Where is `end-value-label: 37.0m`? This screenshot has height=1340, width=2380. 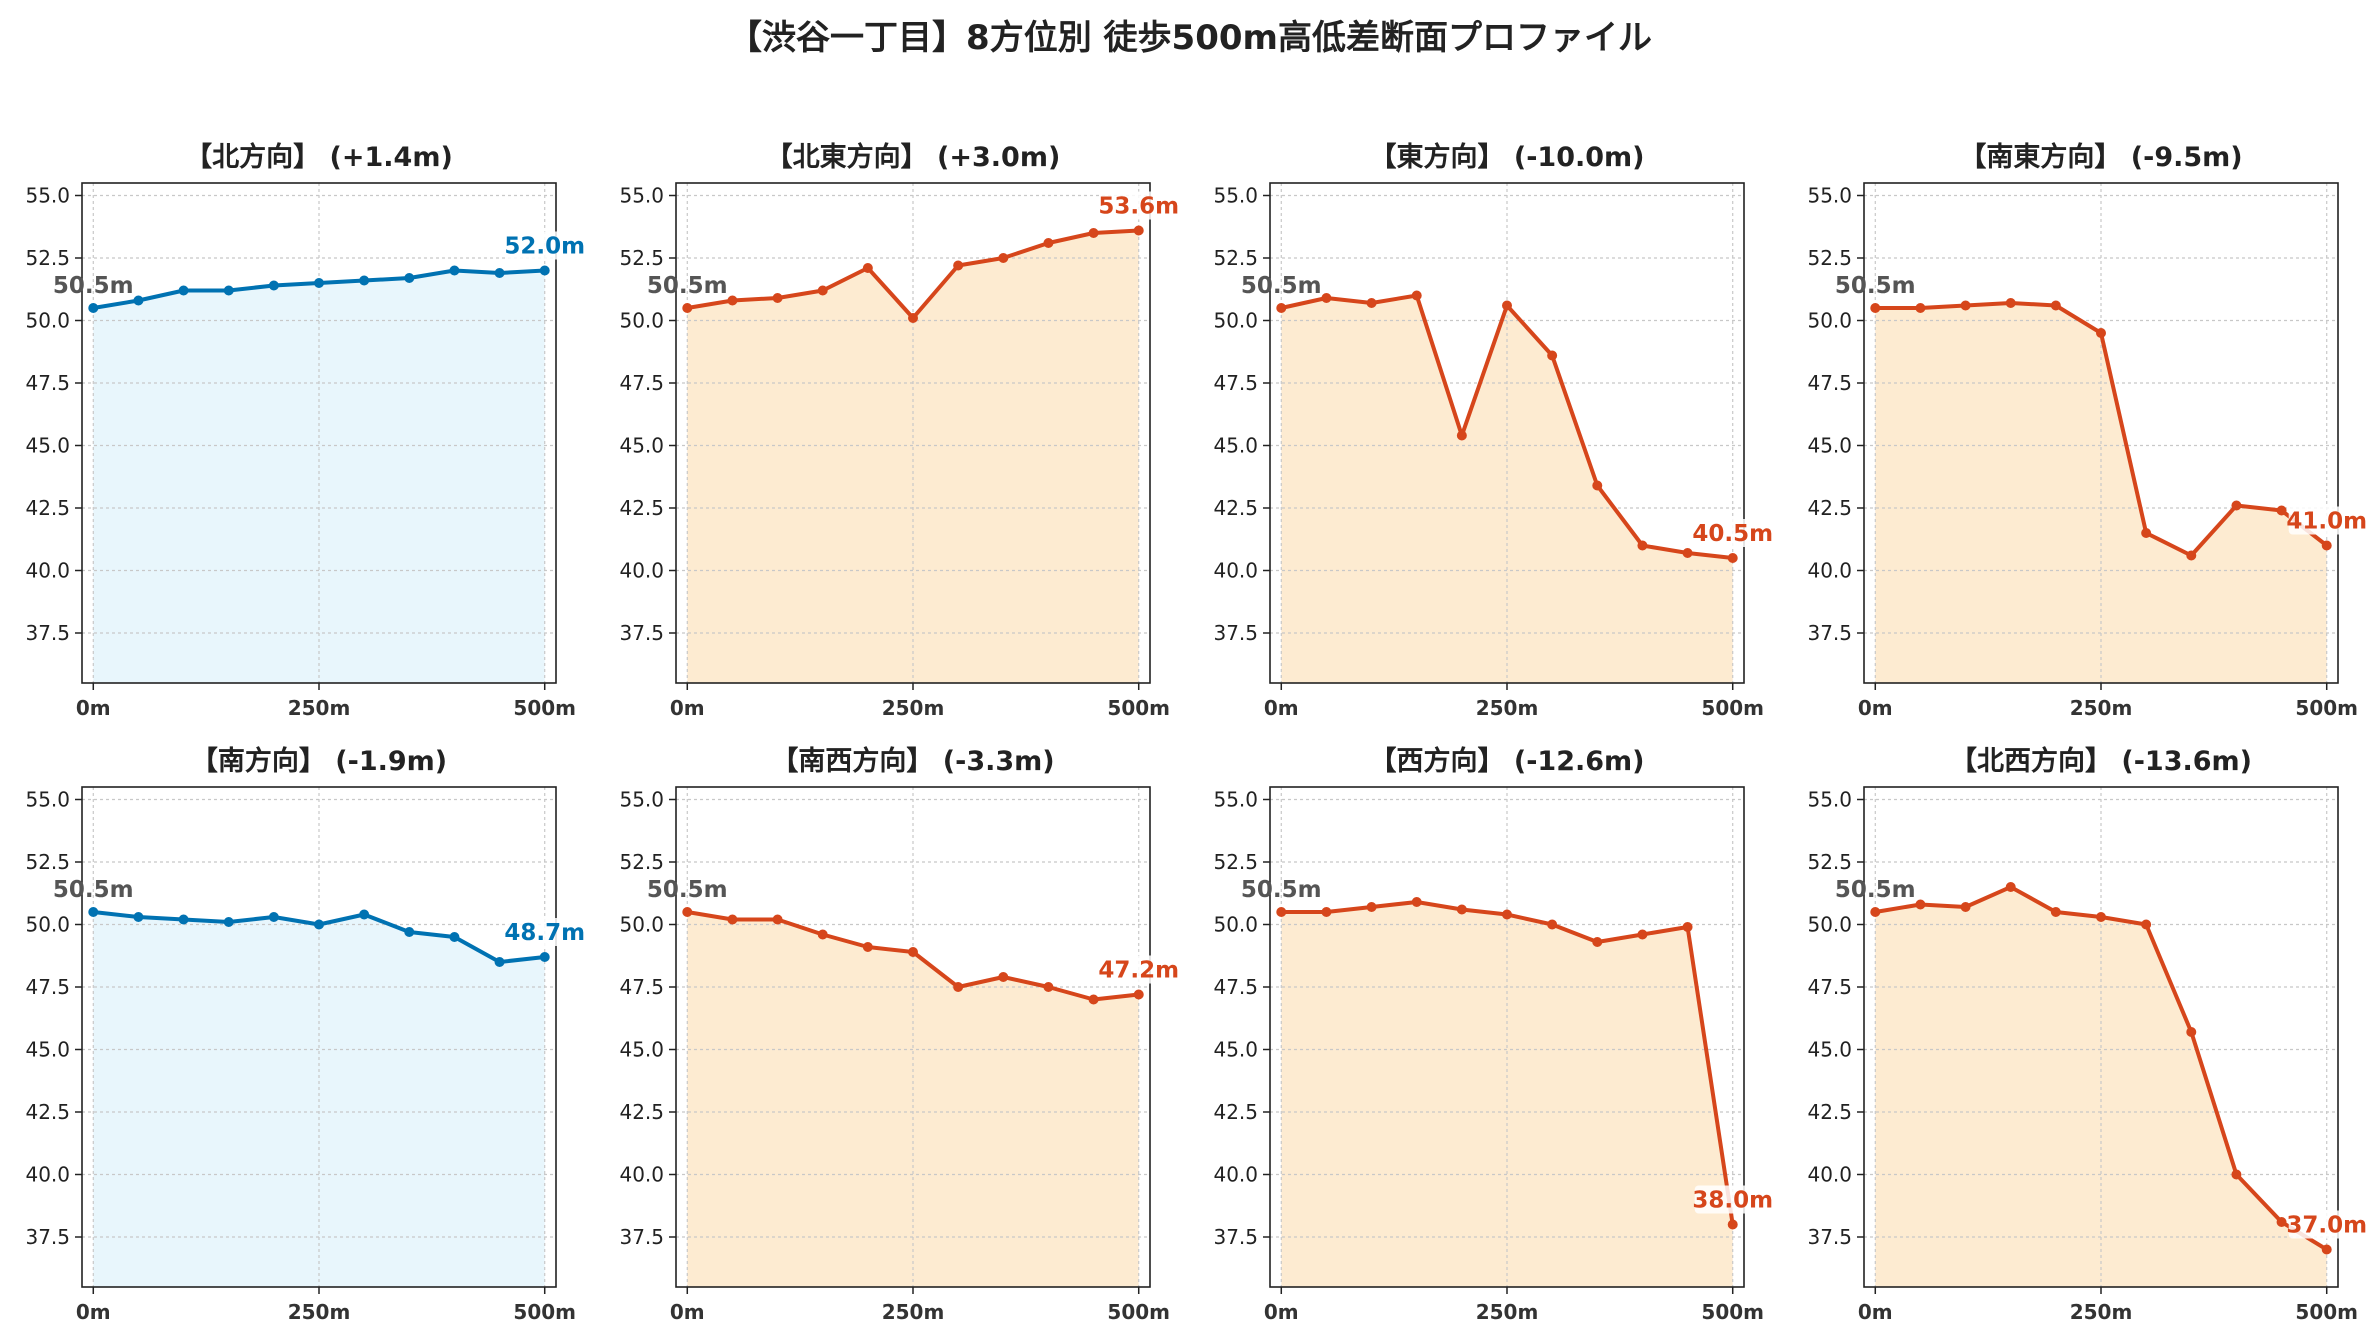 end-value-label: 37.0m is located at coordinates (2326, 1226).